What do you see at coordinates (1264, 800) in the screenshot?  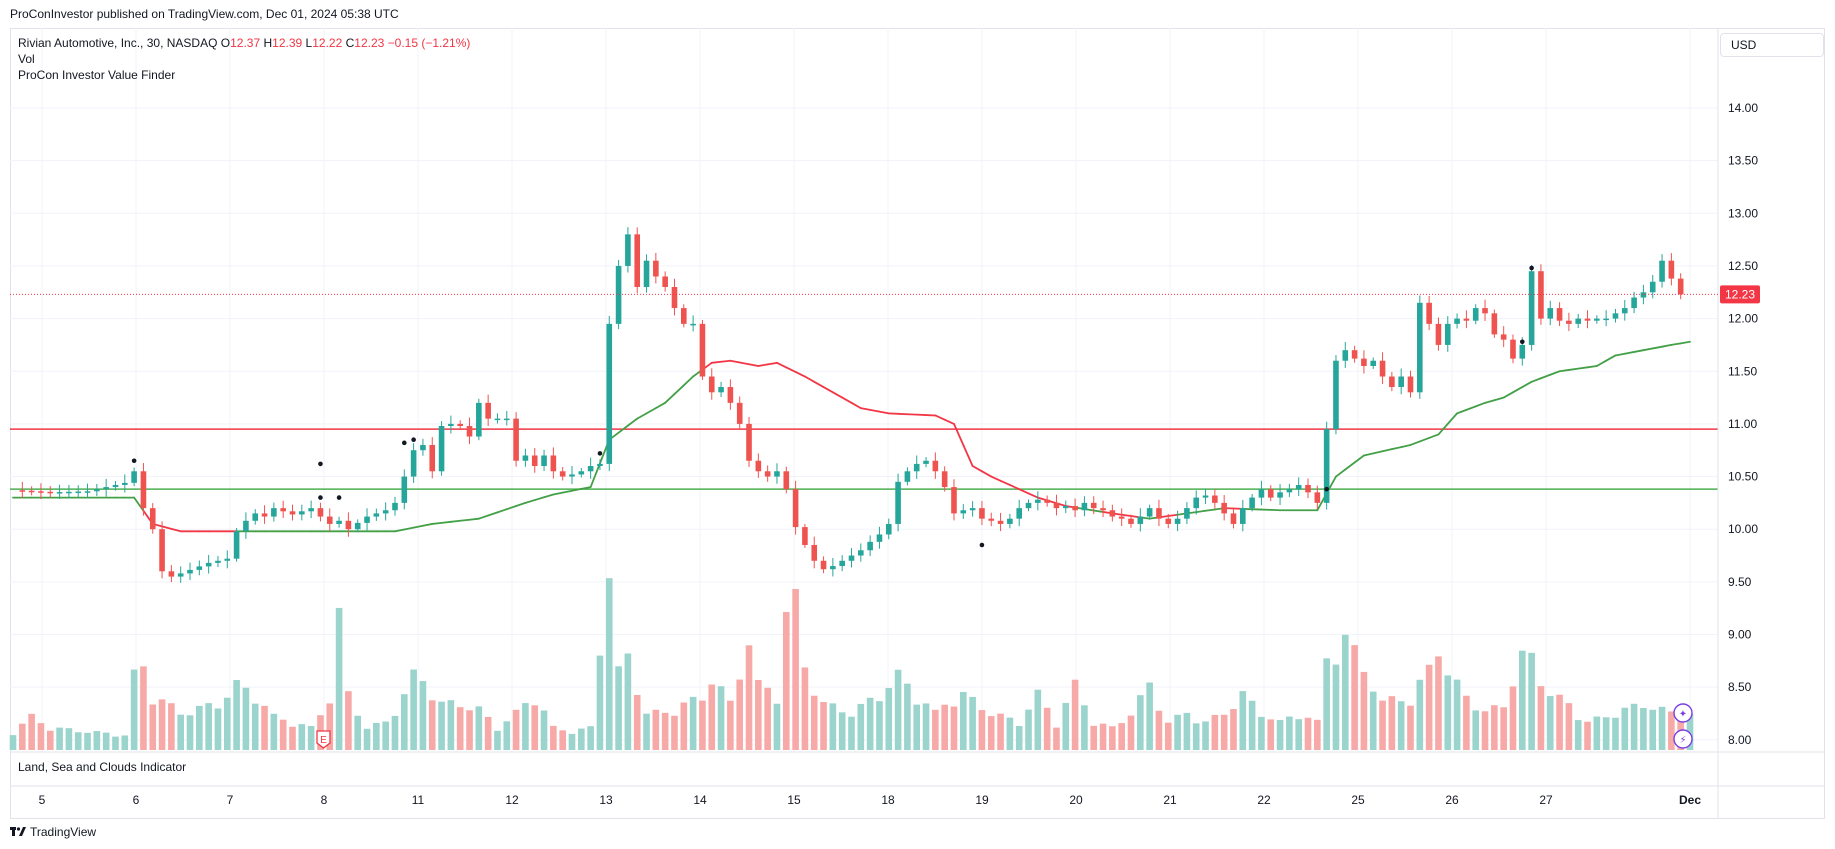 I see `x-tick-label: 22` at bounding box center [1264, 800].